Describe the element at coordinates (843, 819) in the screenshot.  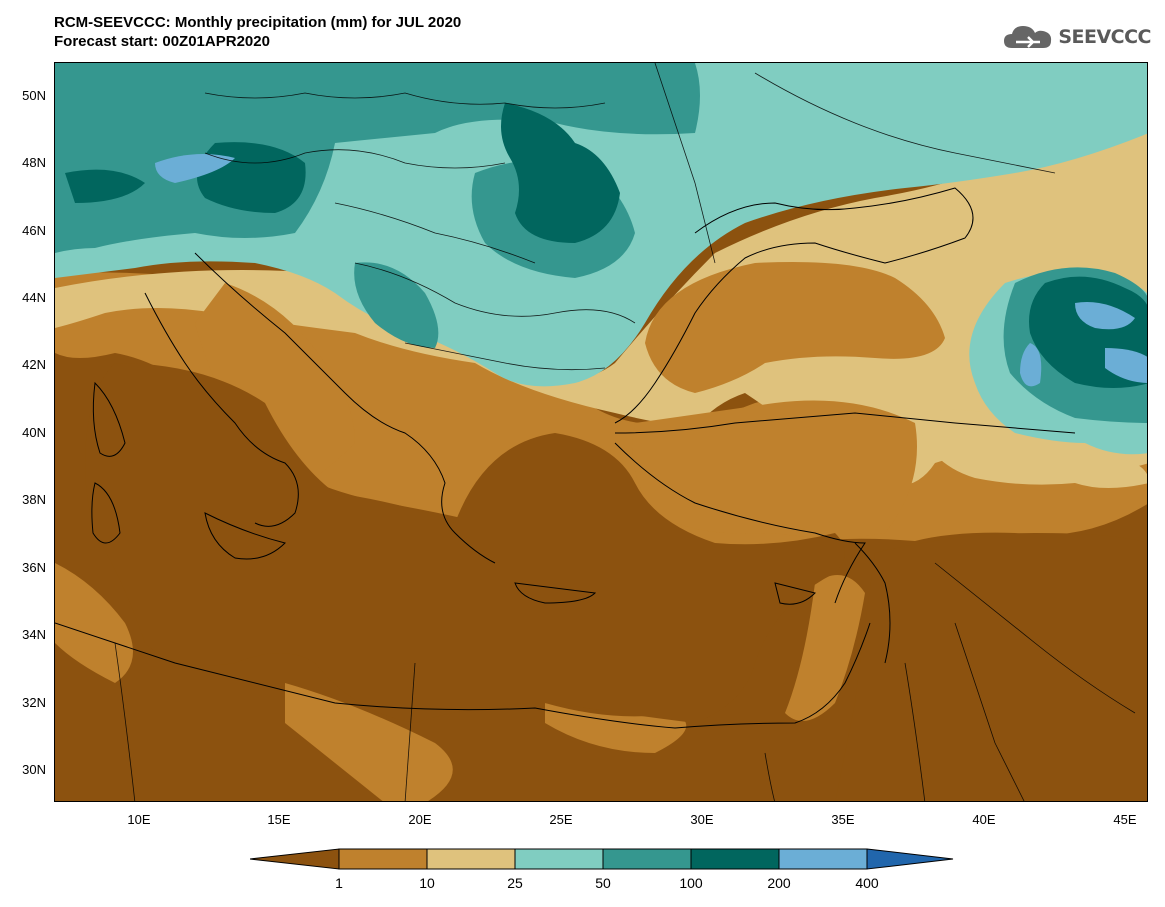
I see `lon-label: 35E` at that location.